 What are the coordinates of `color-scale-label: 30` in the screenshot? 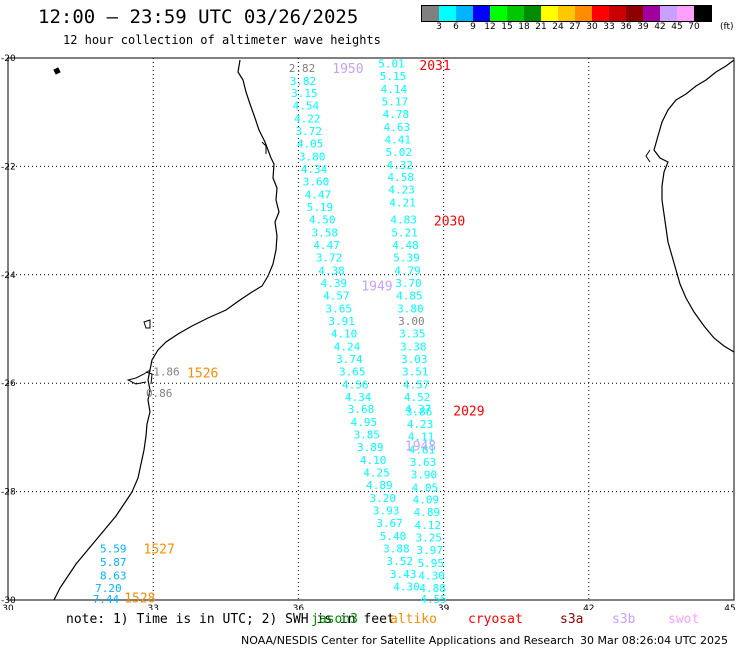 It's located at (592, 27).